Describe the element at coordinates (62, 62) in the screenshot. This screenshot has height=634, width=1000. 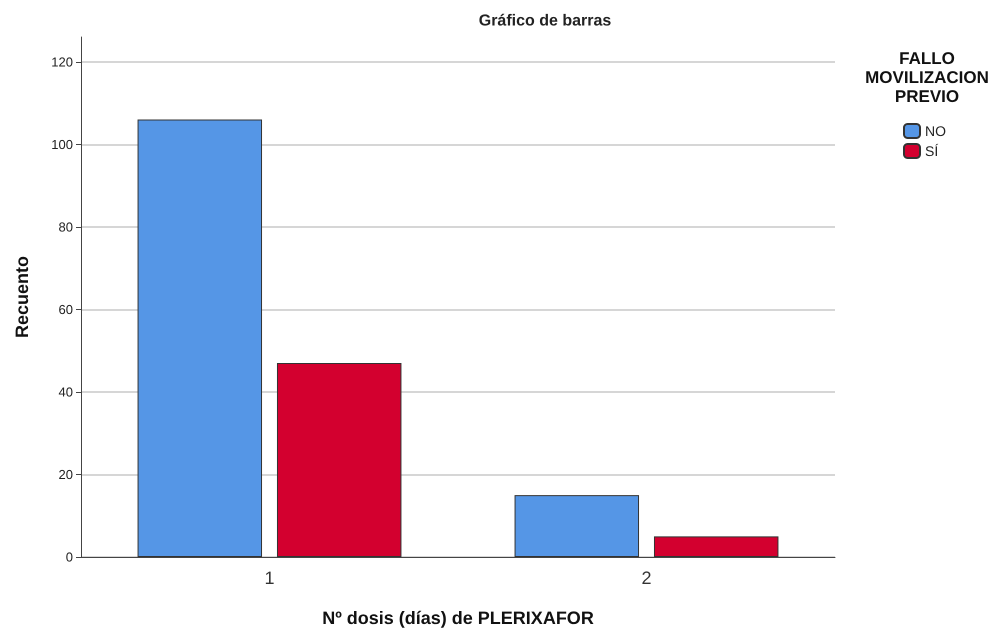
I see `y-tick-label: 120` at that location.